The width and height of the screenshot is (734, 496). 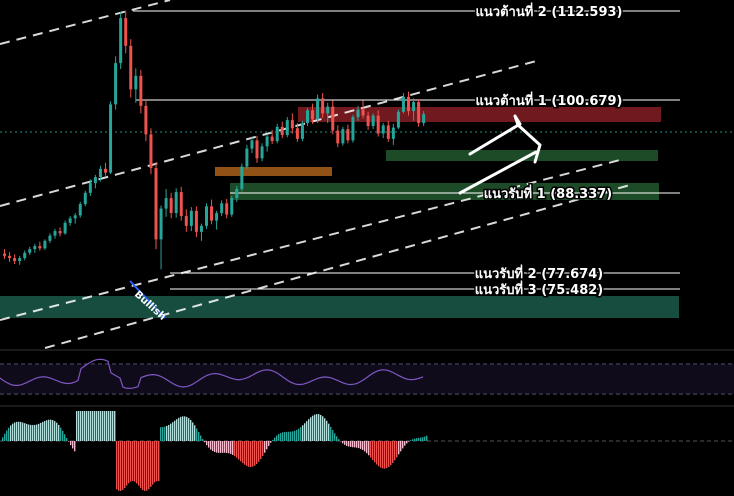 I want to click on rsi-pane, so click(x=367, y=372).